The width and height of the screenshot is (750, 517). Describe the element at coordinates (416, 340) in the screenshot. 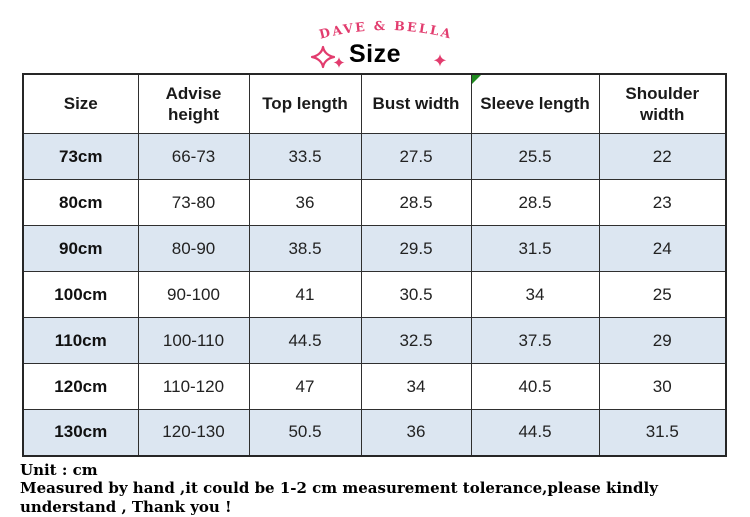

I see `cell-bust-width: 32.5` at that location.